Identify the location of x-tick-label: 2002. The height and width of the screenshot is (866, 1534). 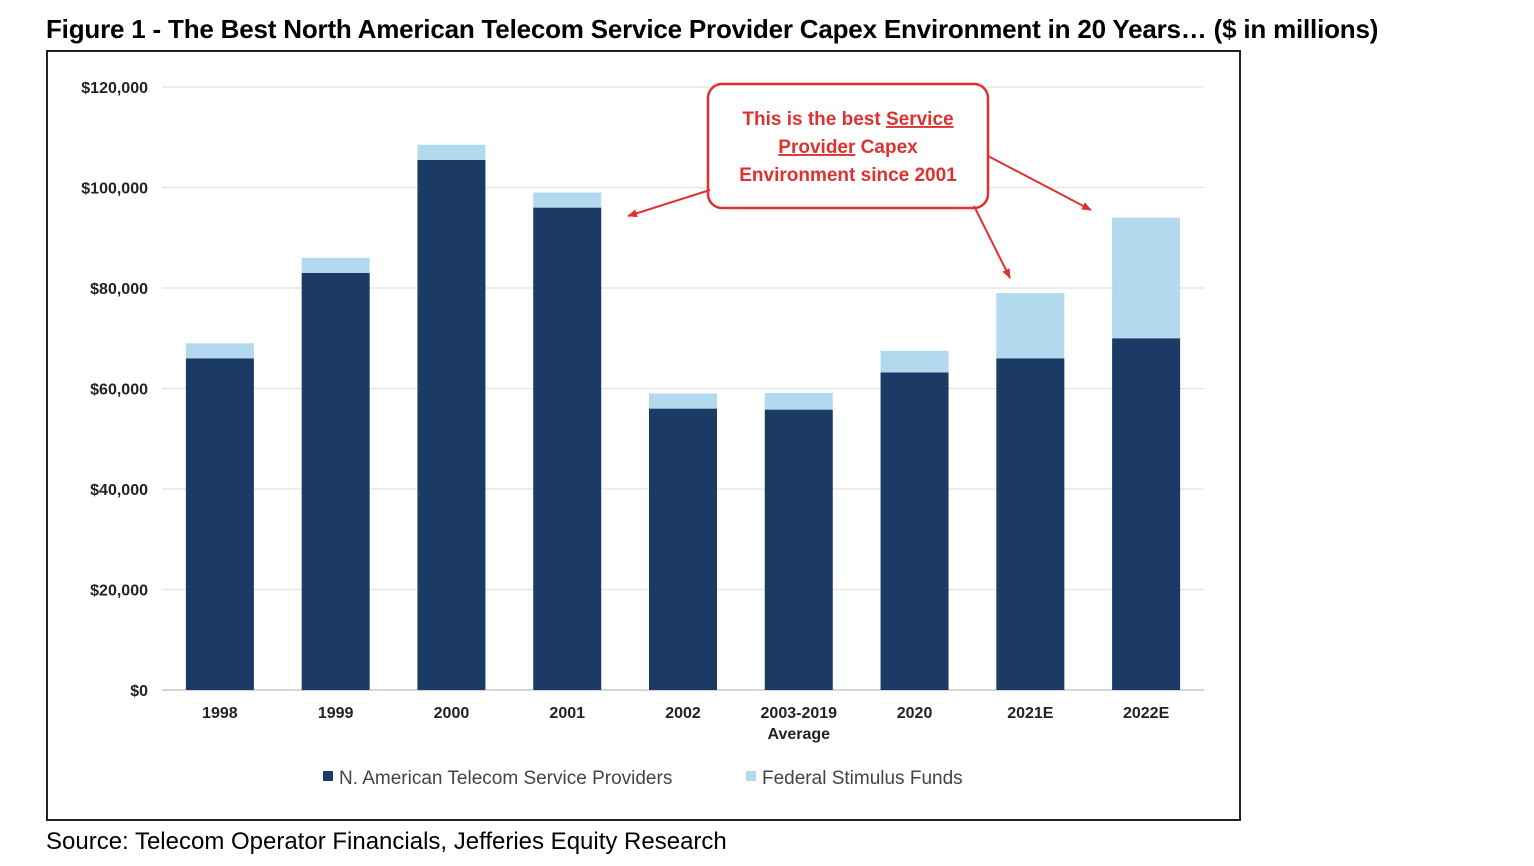
(683, 713).